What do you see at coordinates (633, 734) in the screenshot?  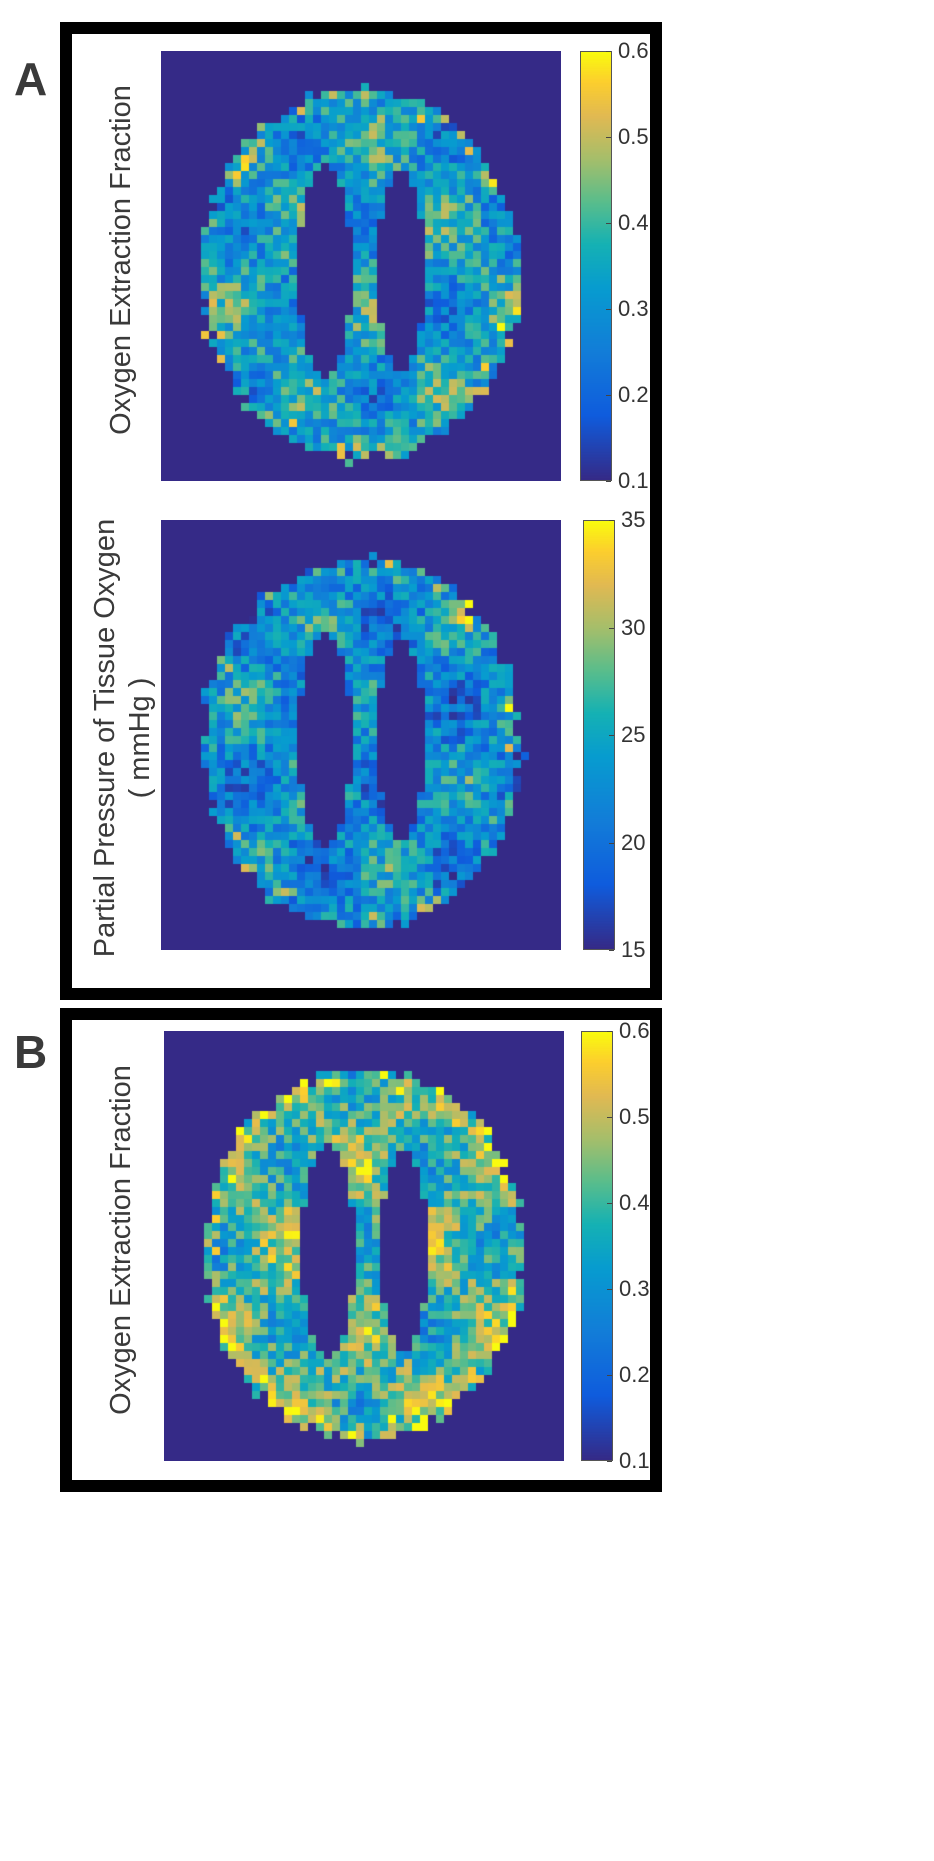 I see `colorbar-tick-label: 25` at bounding box center [633, 734].